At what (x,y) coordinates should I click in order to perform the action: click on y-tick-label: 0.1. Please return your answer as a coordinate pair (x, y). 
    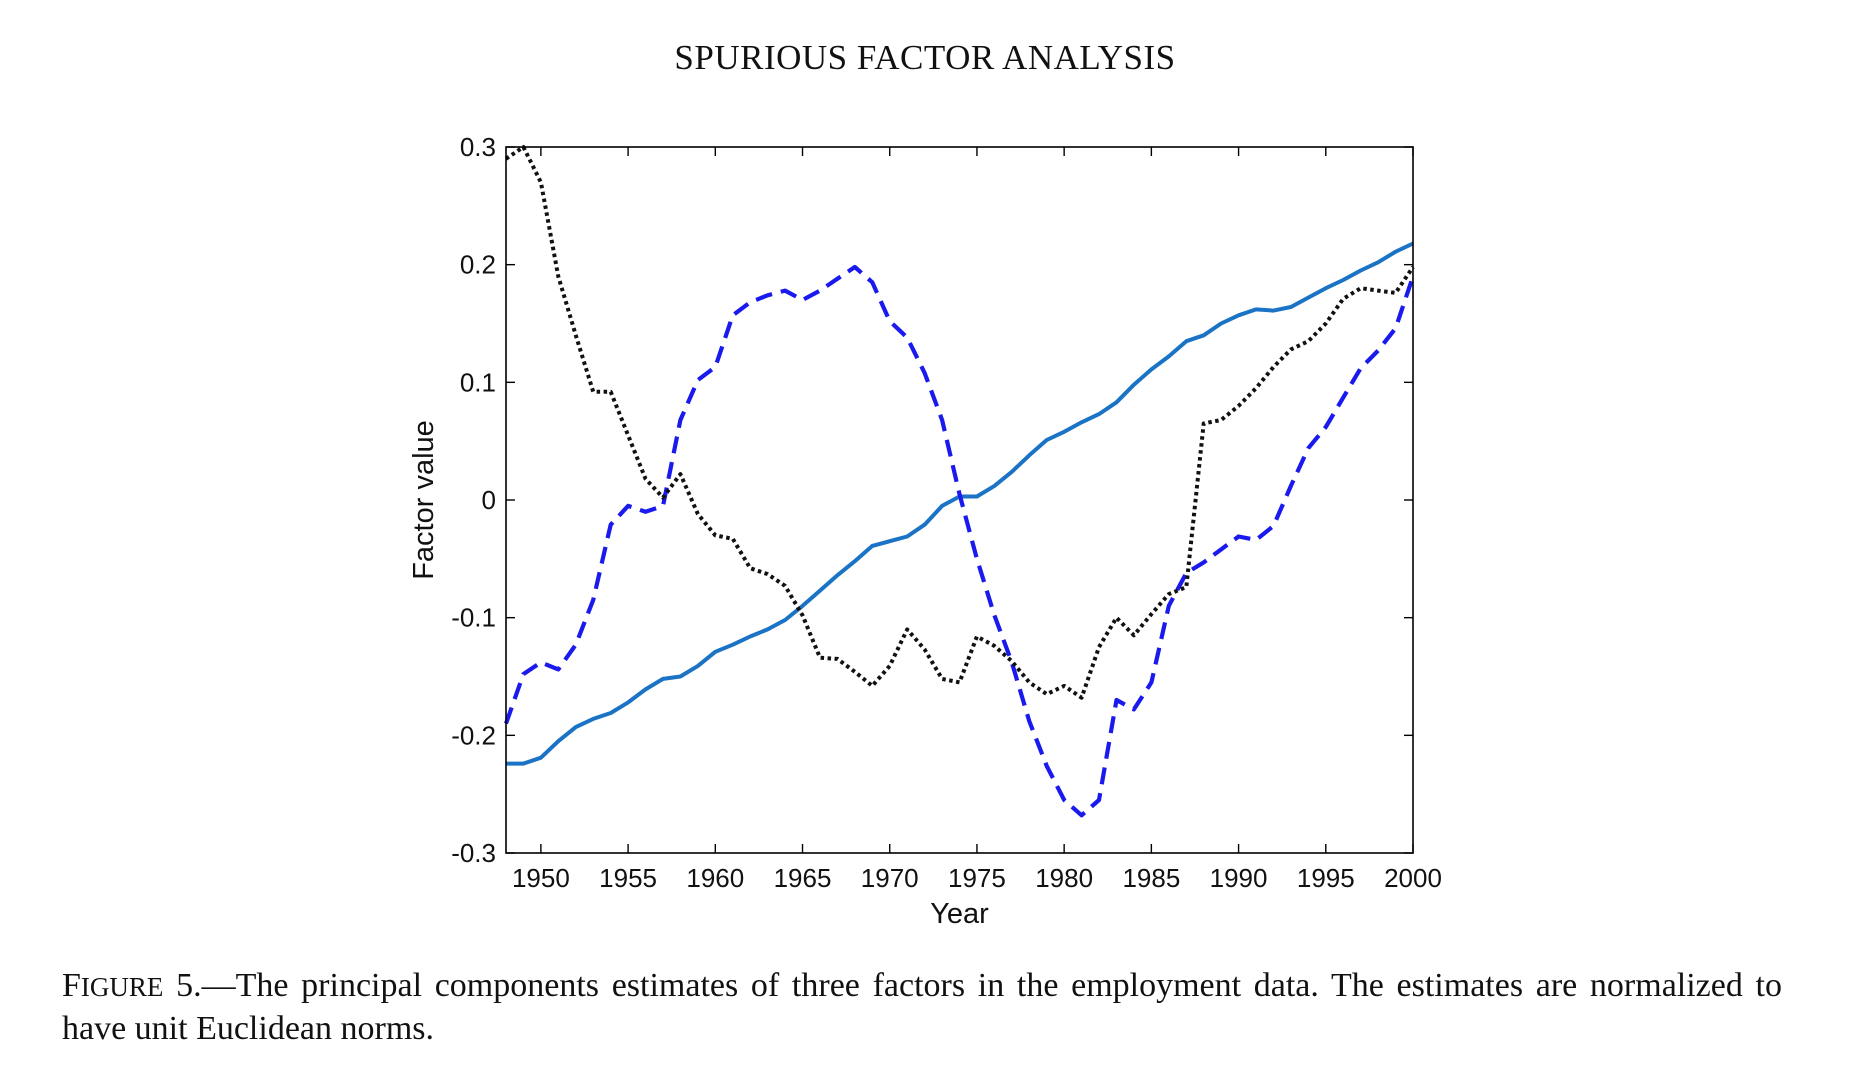
    Looking at the image, I should click on (478, 382).